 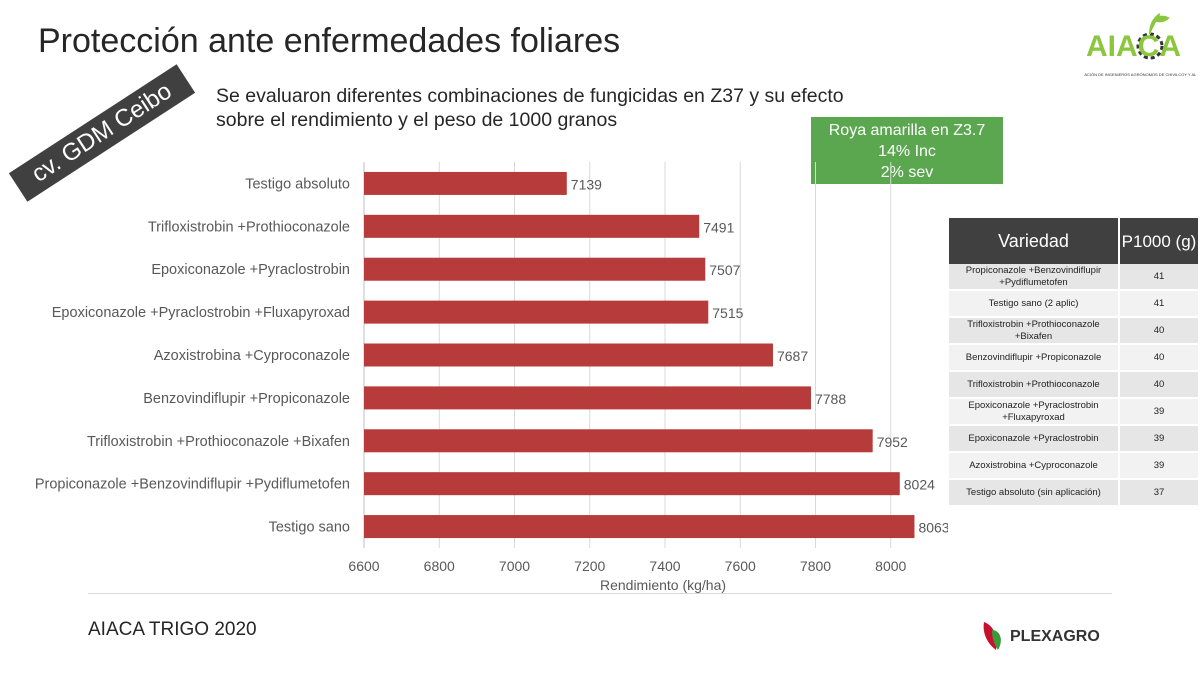 What do you see at coordinates (172, 629) in the screenshot?
I see `footer-text: AIACA TRIGO 2020` at bounding box center [172, 629].